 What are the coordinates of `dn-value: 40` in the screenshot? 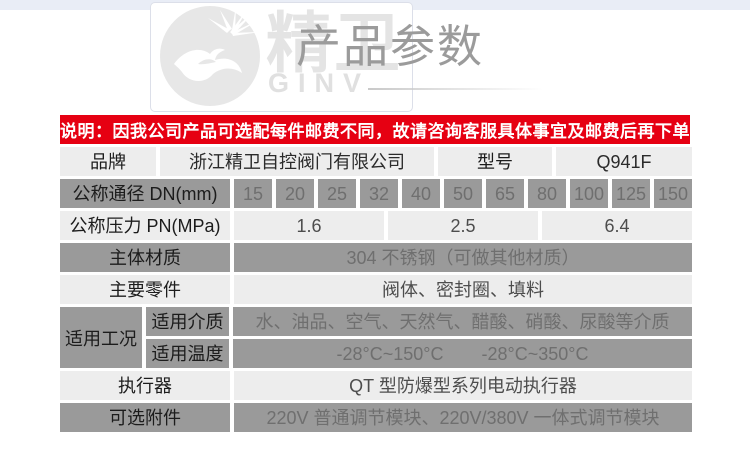 It's located at (421, 193).